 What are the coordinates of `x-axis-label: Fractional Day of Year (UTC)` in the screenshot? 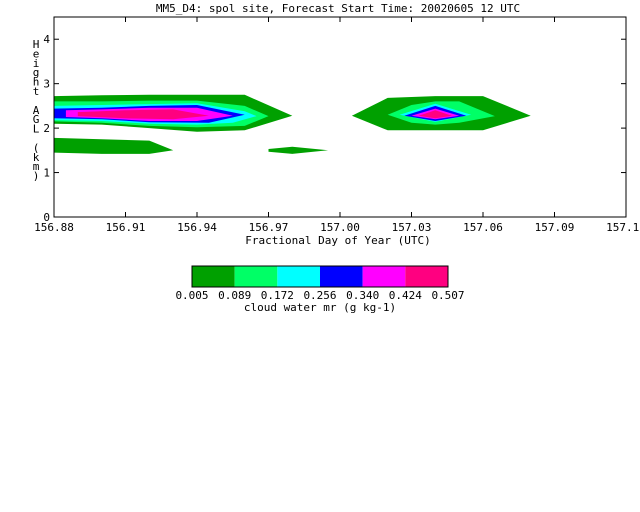 It's located at (337, 240).